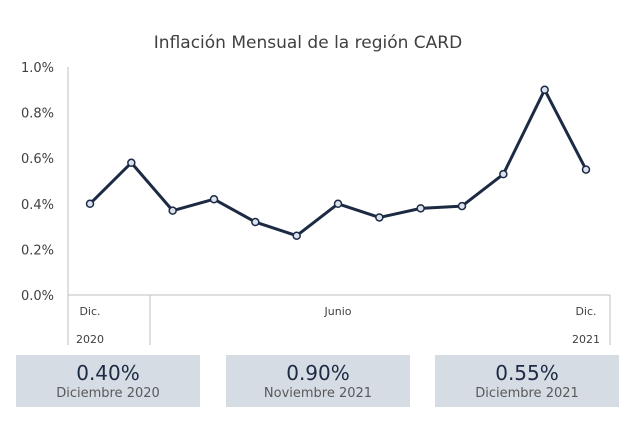 The image size is (640, 424). What do you see at coordinates (37, 159) in the screenshot?
I see `y-tick-label: 0.6%` at bounding box center [37, 159].